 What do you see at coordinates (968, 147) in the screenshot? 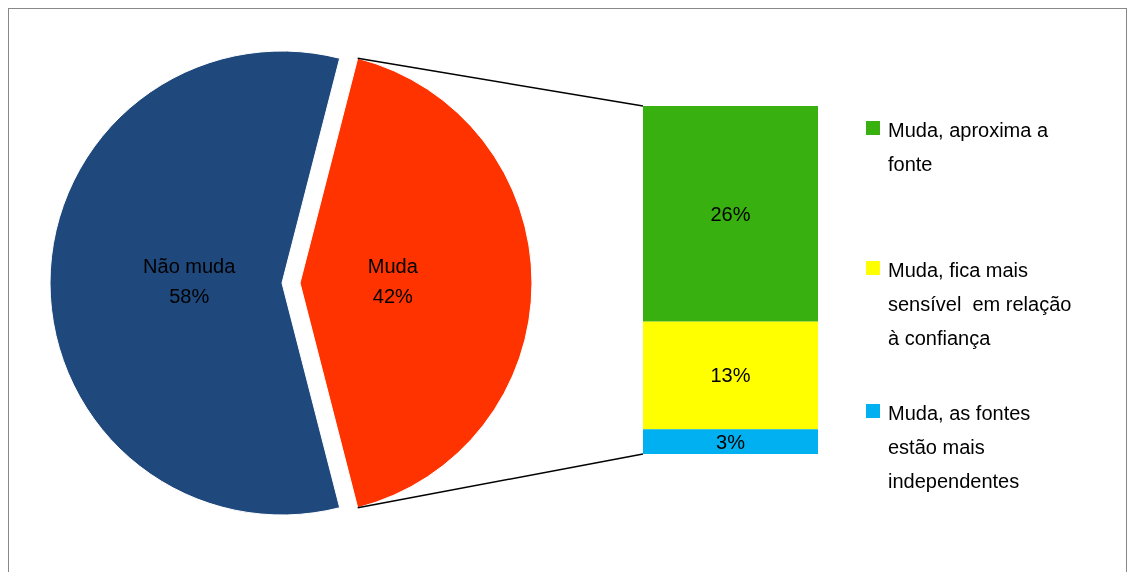
I see `legend-label: Muda, aproxima a fonte` at bounding box center [968, 147].